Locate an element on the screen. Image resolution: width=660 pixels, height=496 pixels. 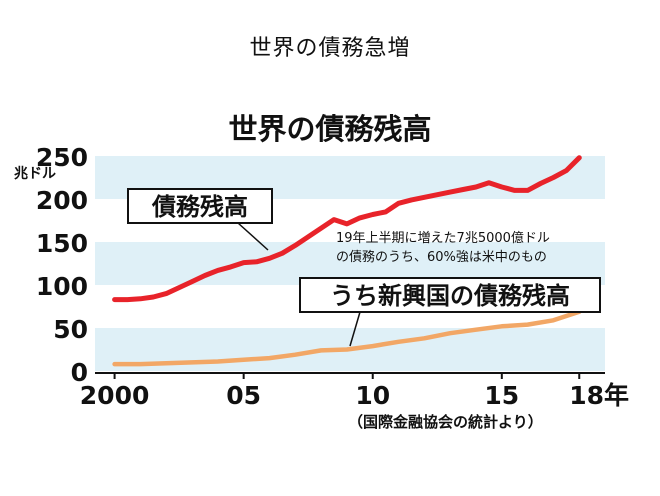
series-label-0: 債務残高 is located at coordinates (199, 207).